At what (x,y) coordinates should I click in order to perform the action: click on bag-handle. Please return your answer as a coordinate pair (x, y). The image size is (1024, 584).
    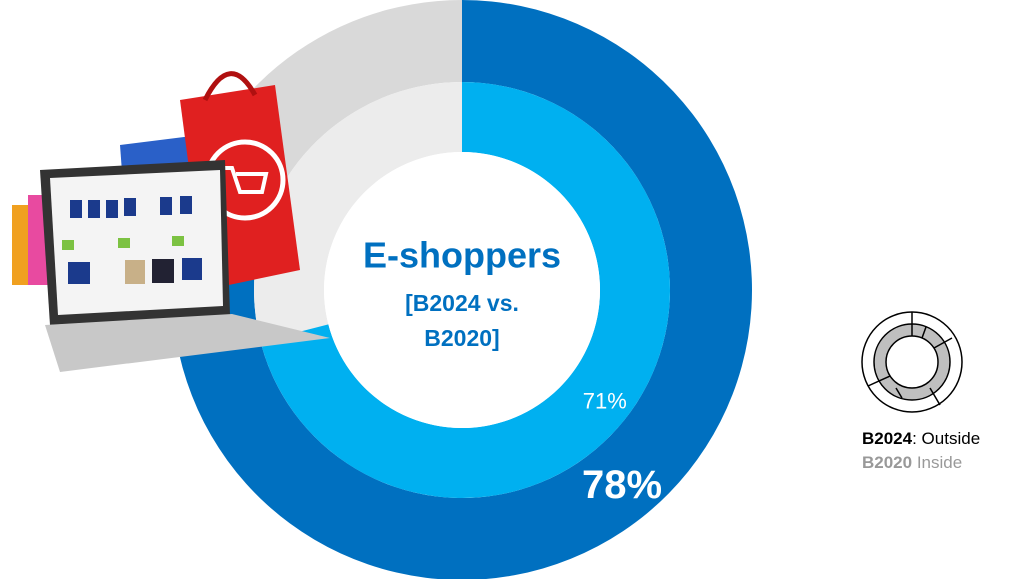
    Looking at the image, I should click on (230, 86).